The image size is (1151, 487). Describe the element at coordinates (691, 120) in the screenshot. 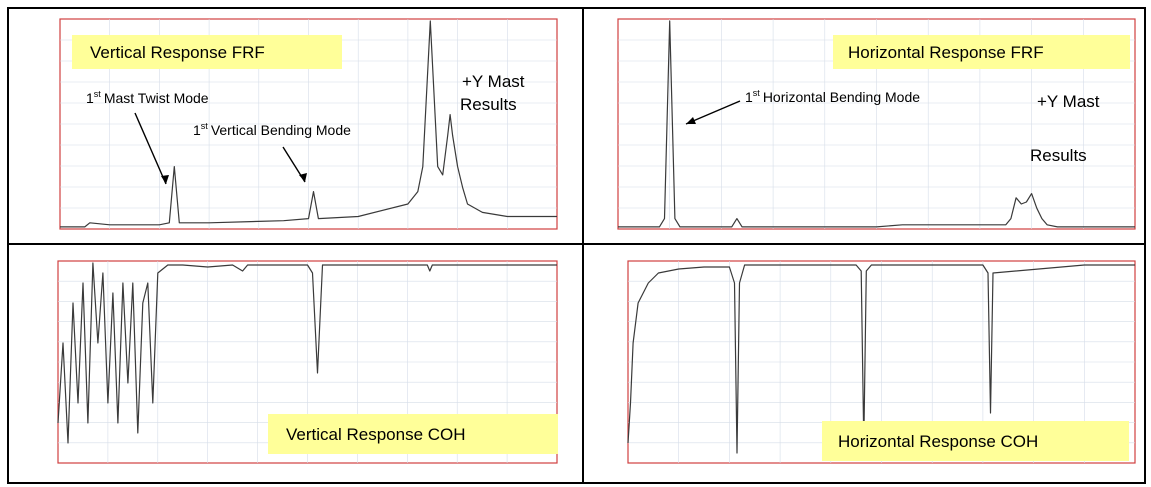

I see `arrowhead-horizontal-bending` at that location.